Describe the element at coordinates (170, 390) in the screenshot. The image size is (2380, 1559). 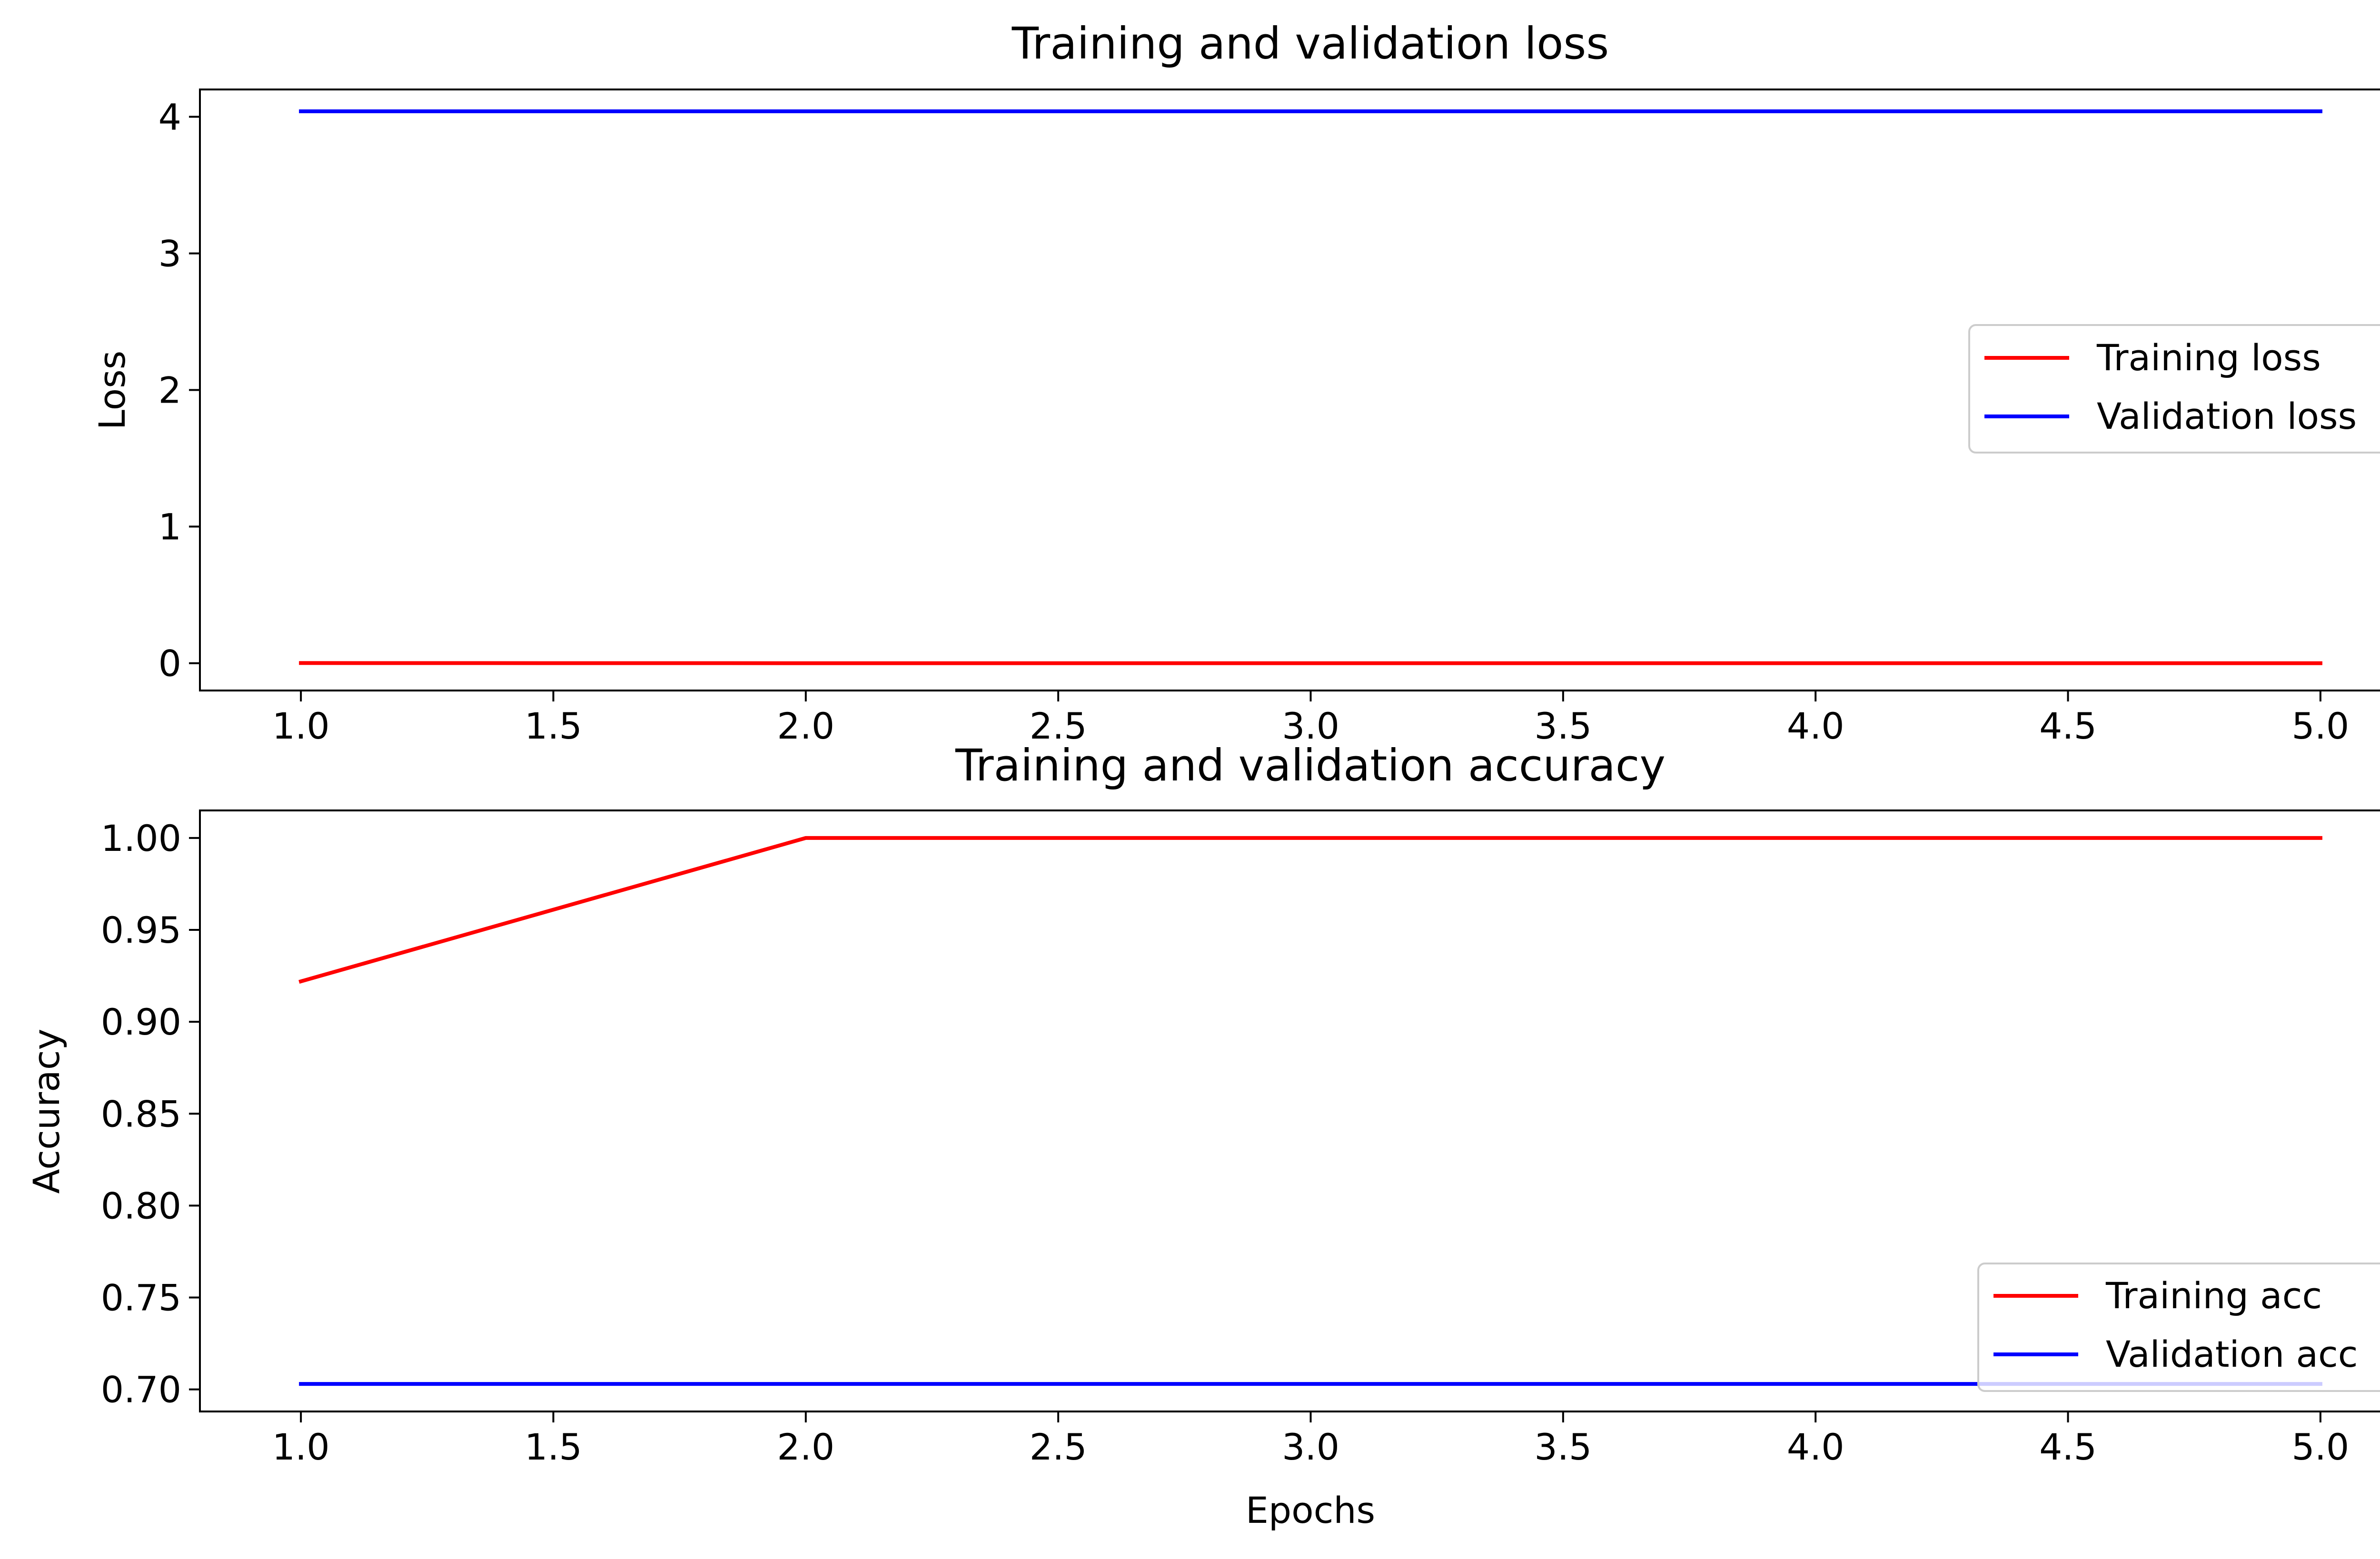
I see `loss-y-tick-label: 2` at that location.